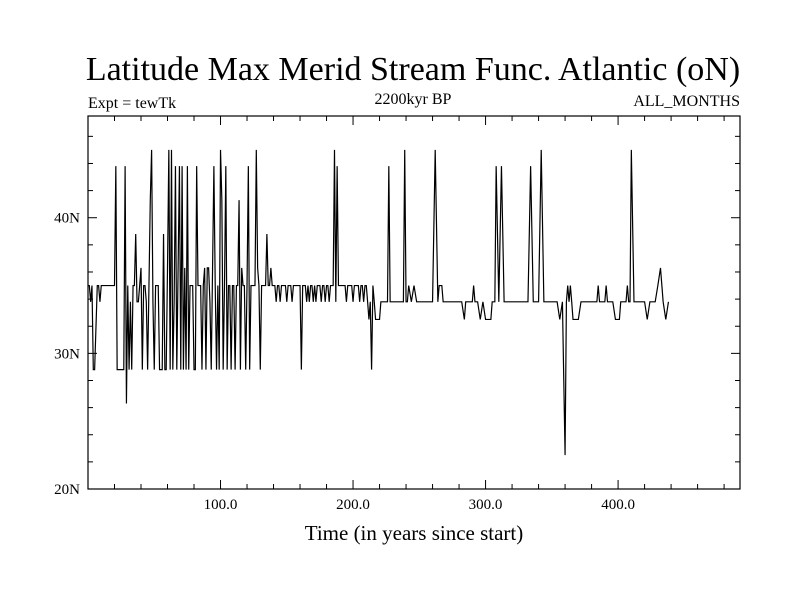  Describe the element at coordinates (67, 219) in the screenshot. I see `y-tick-label: 40N` at that location.